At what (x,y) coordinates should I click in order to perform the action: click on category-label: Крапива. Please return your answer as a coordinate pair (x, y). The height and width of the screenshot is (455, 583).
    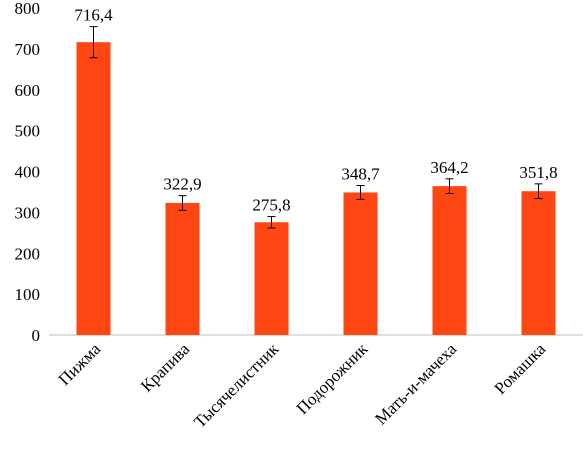
    Looking at the image, I should click on (165, 367).